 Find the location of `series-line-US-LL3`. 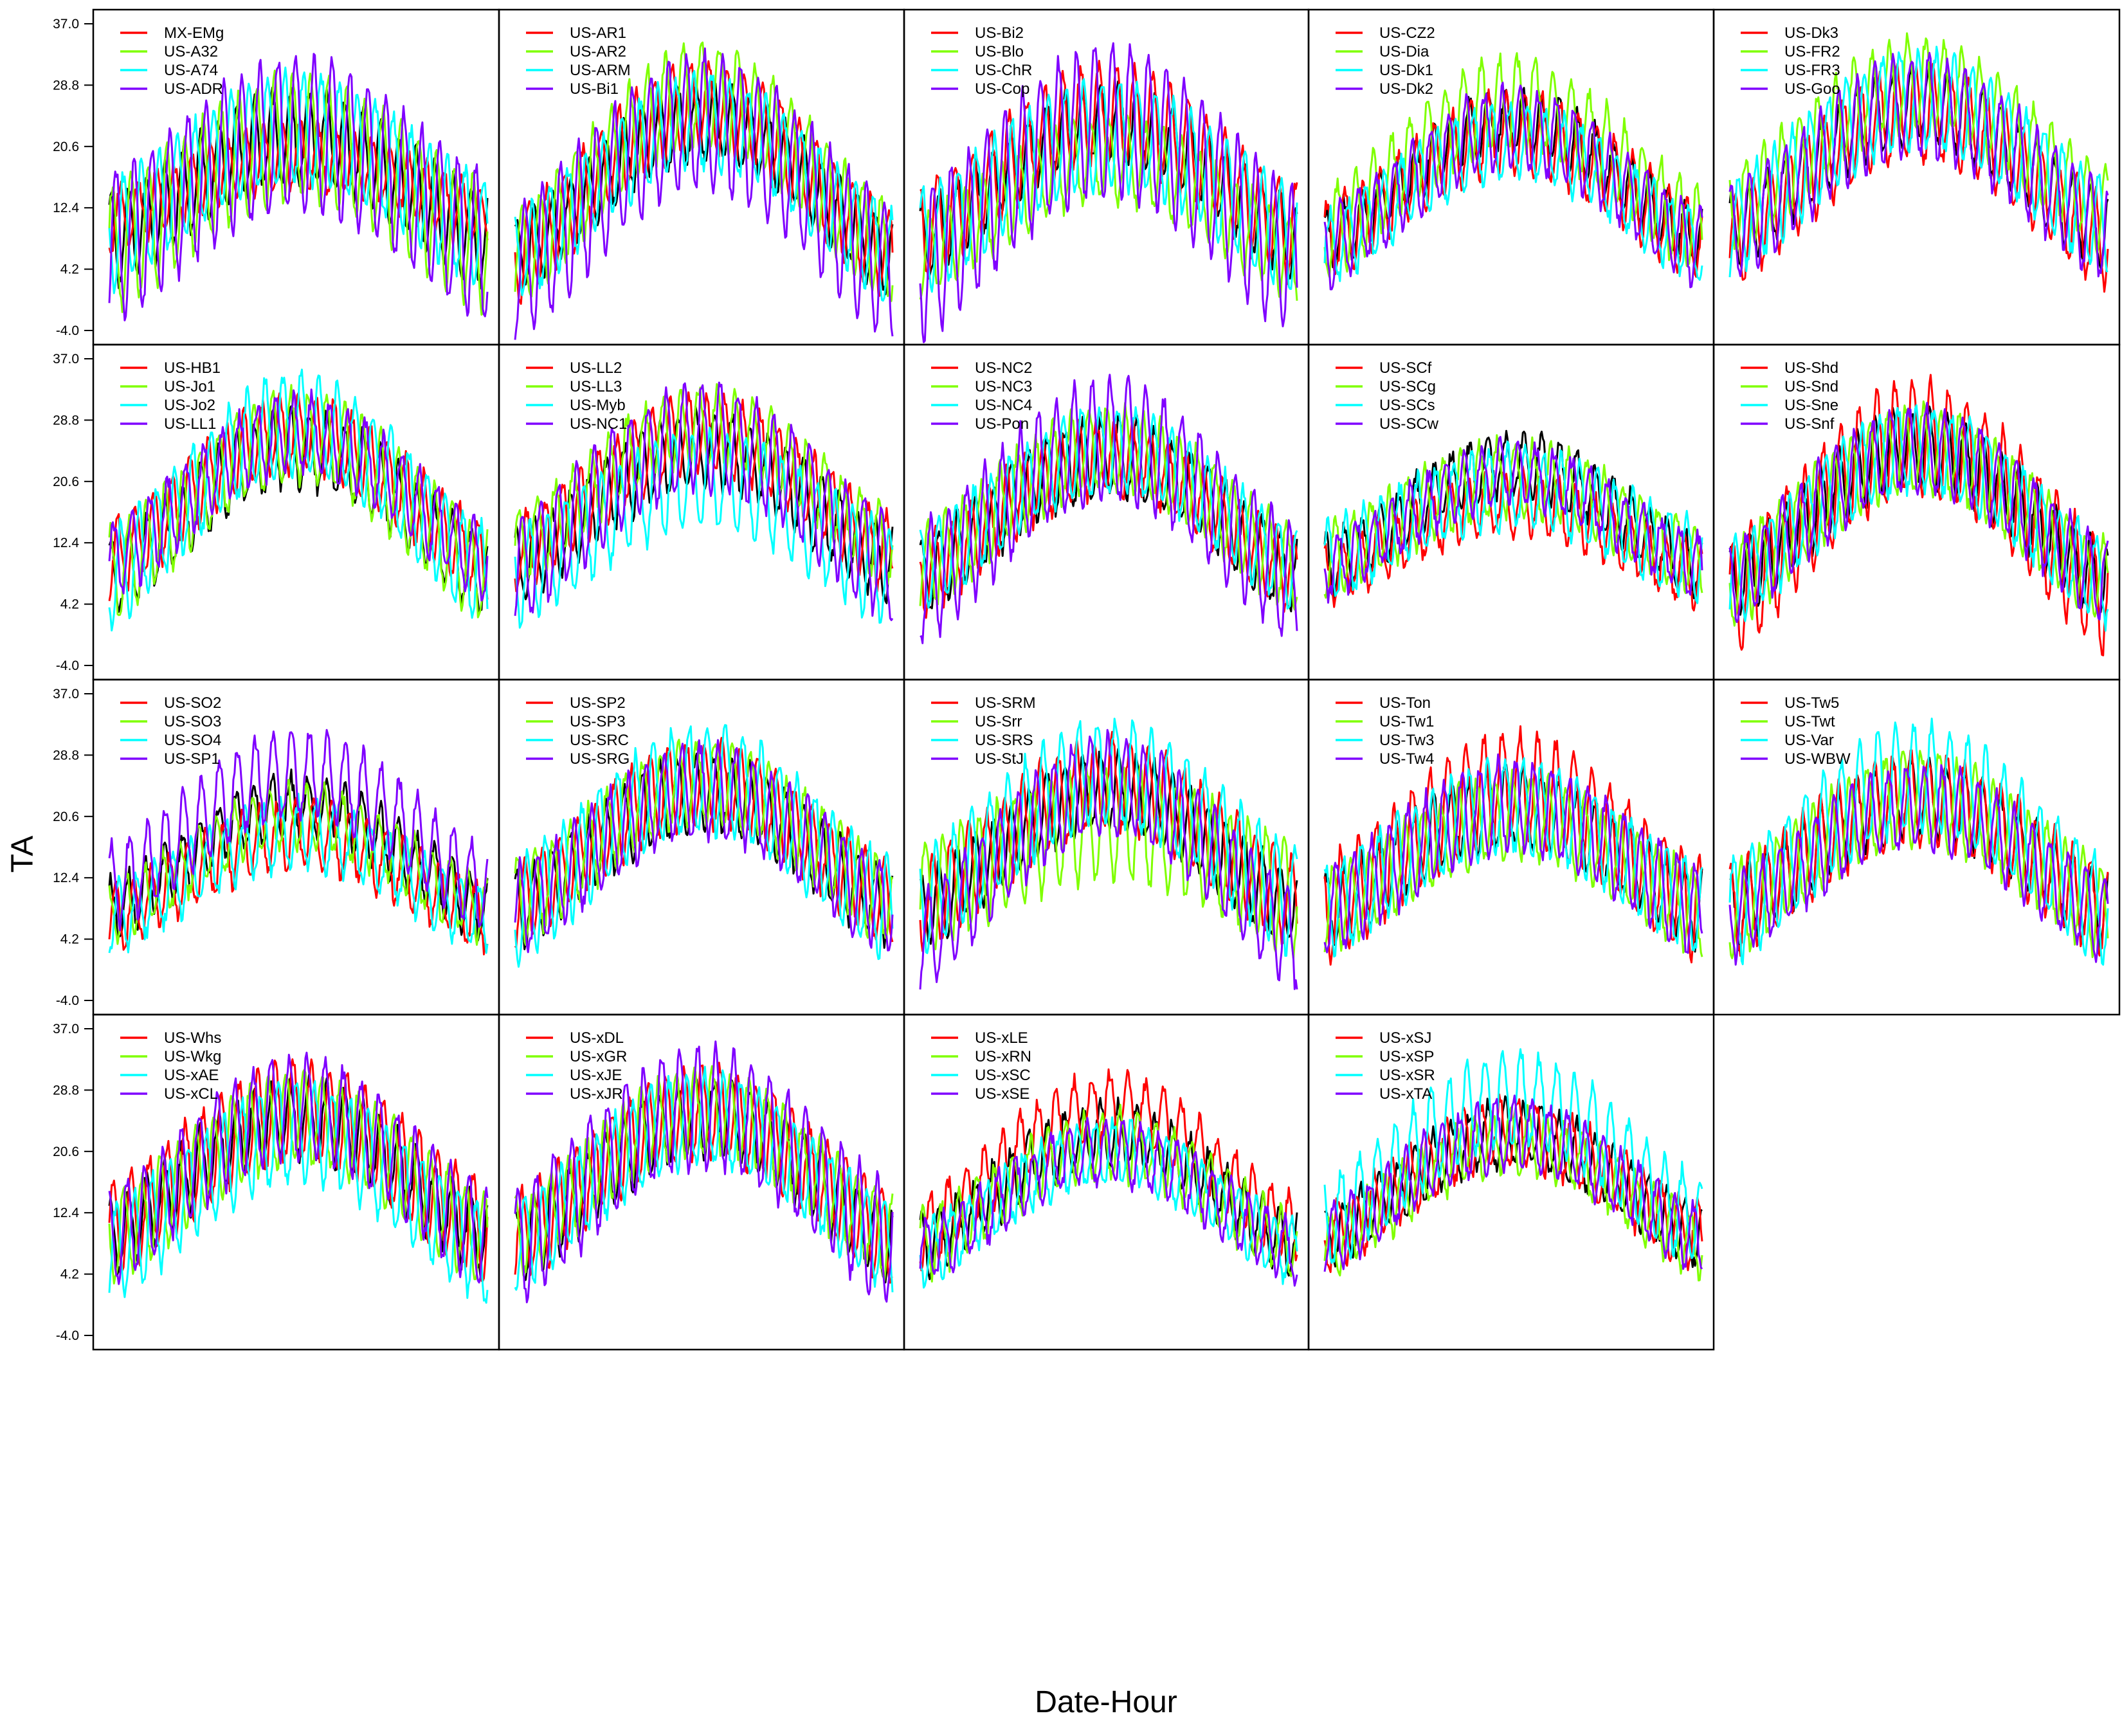

series-line-US-LL3 is located at coordinates (704, 484).